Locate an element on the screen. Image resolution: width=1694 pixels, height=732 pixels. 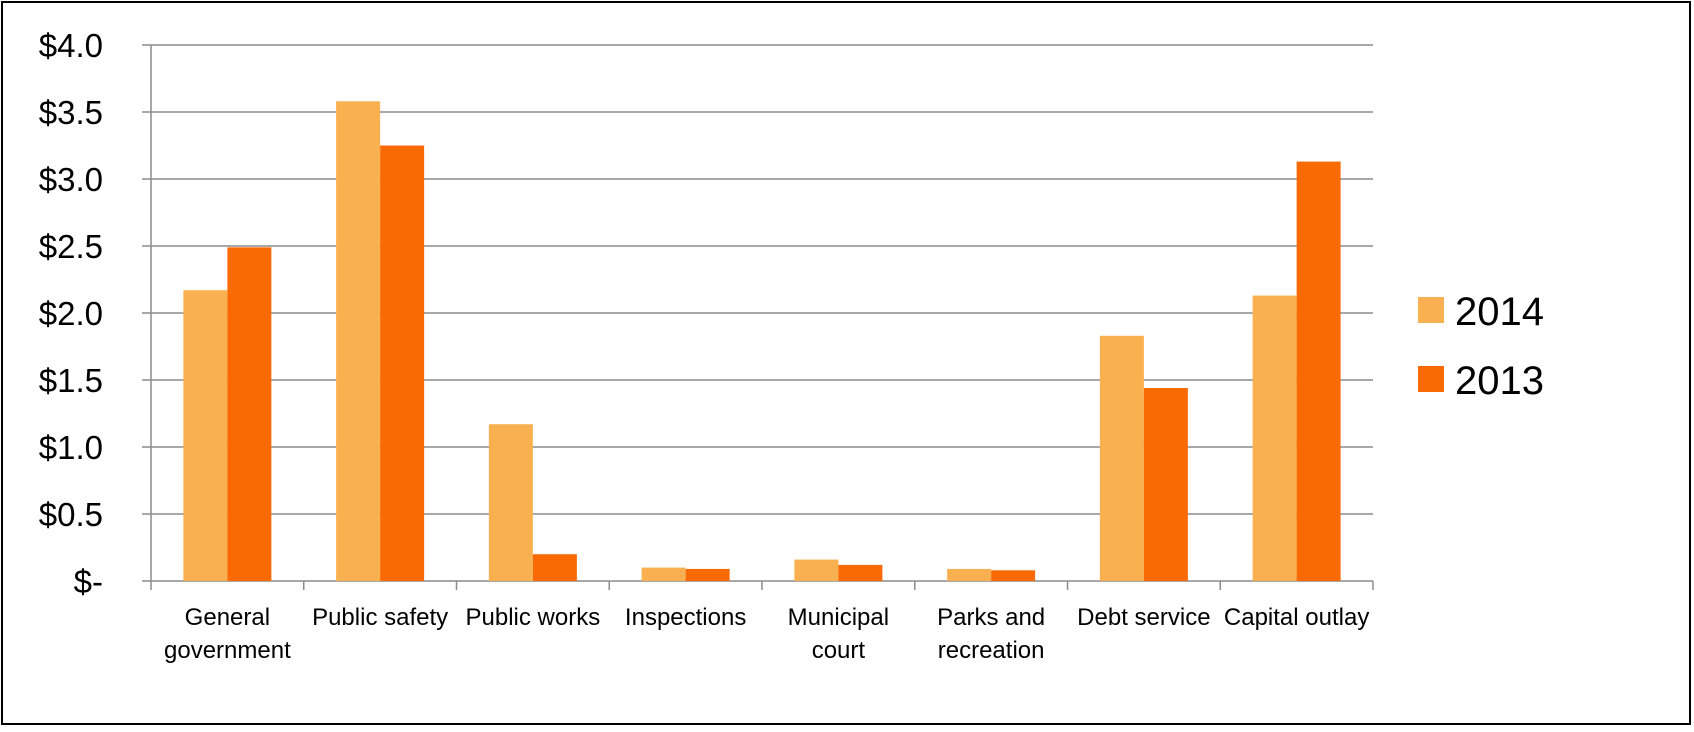
y-tick-label: $3.0 is located at coordinates (71, 179).